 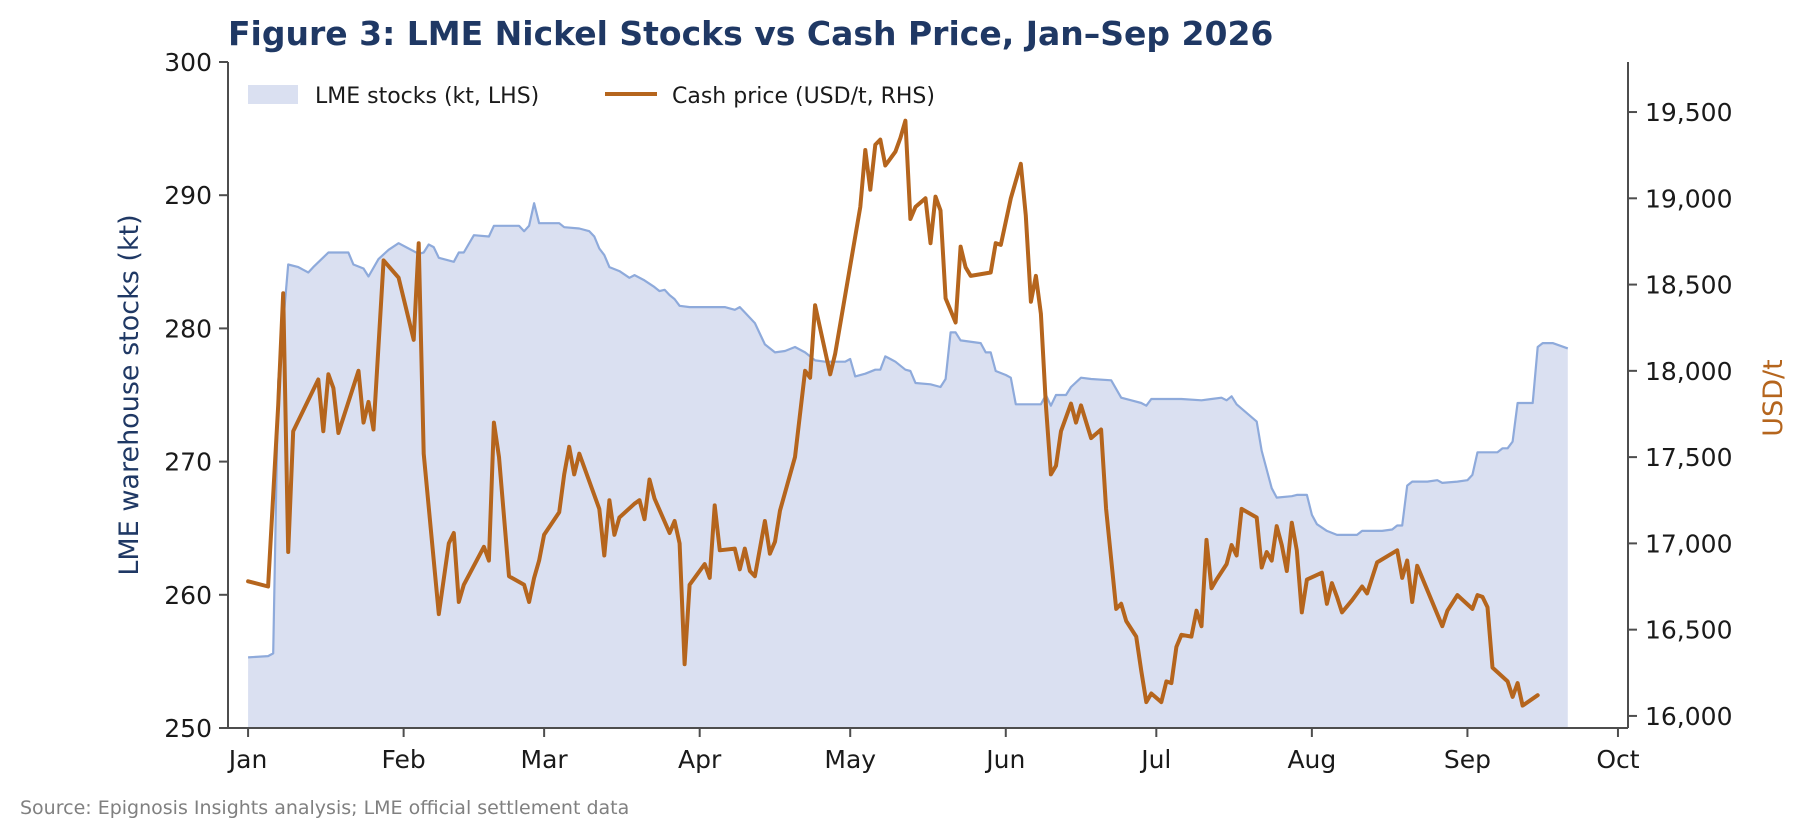 I want to click on right-y-axis-label: USD/t, so click(x=1773, y=397).